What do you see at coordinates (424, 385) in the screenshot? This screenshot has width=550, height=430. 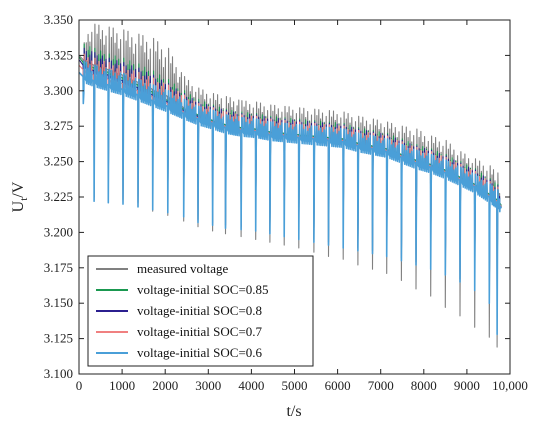 I see `x-tick-label: 8000` at bounding box center [424, 385].